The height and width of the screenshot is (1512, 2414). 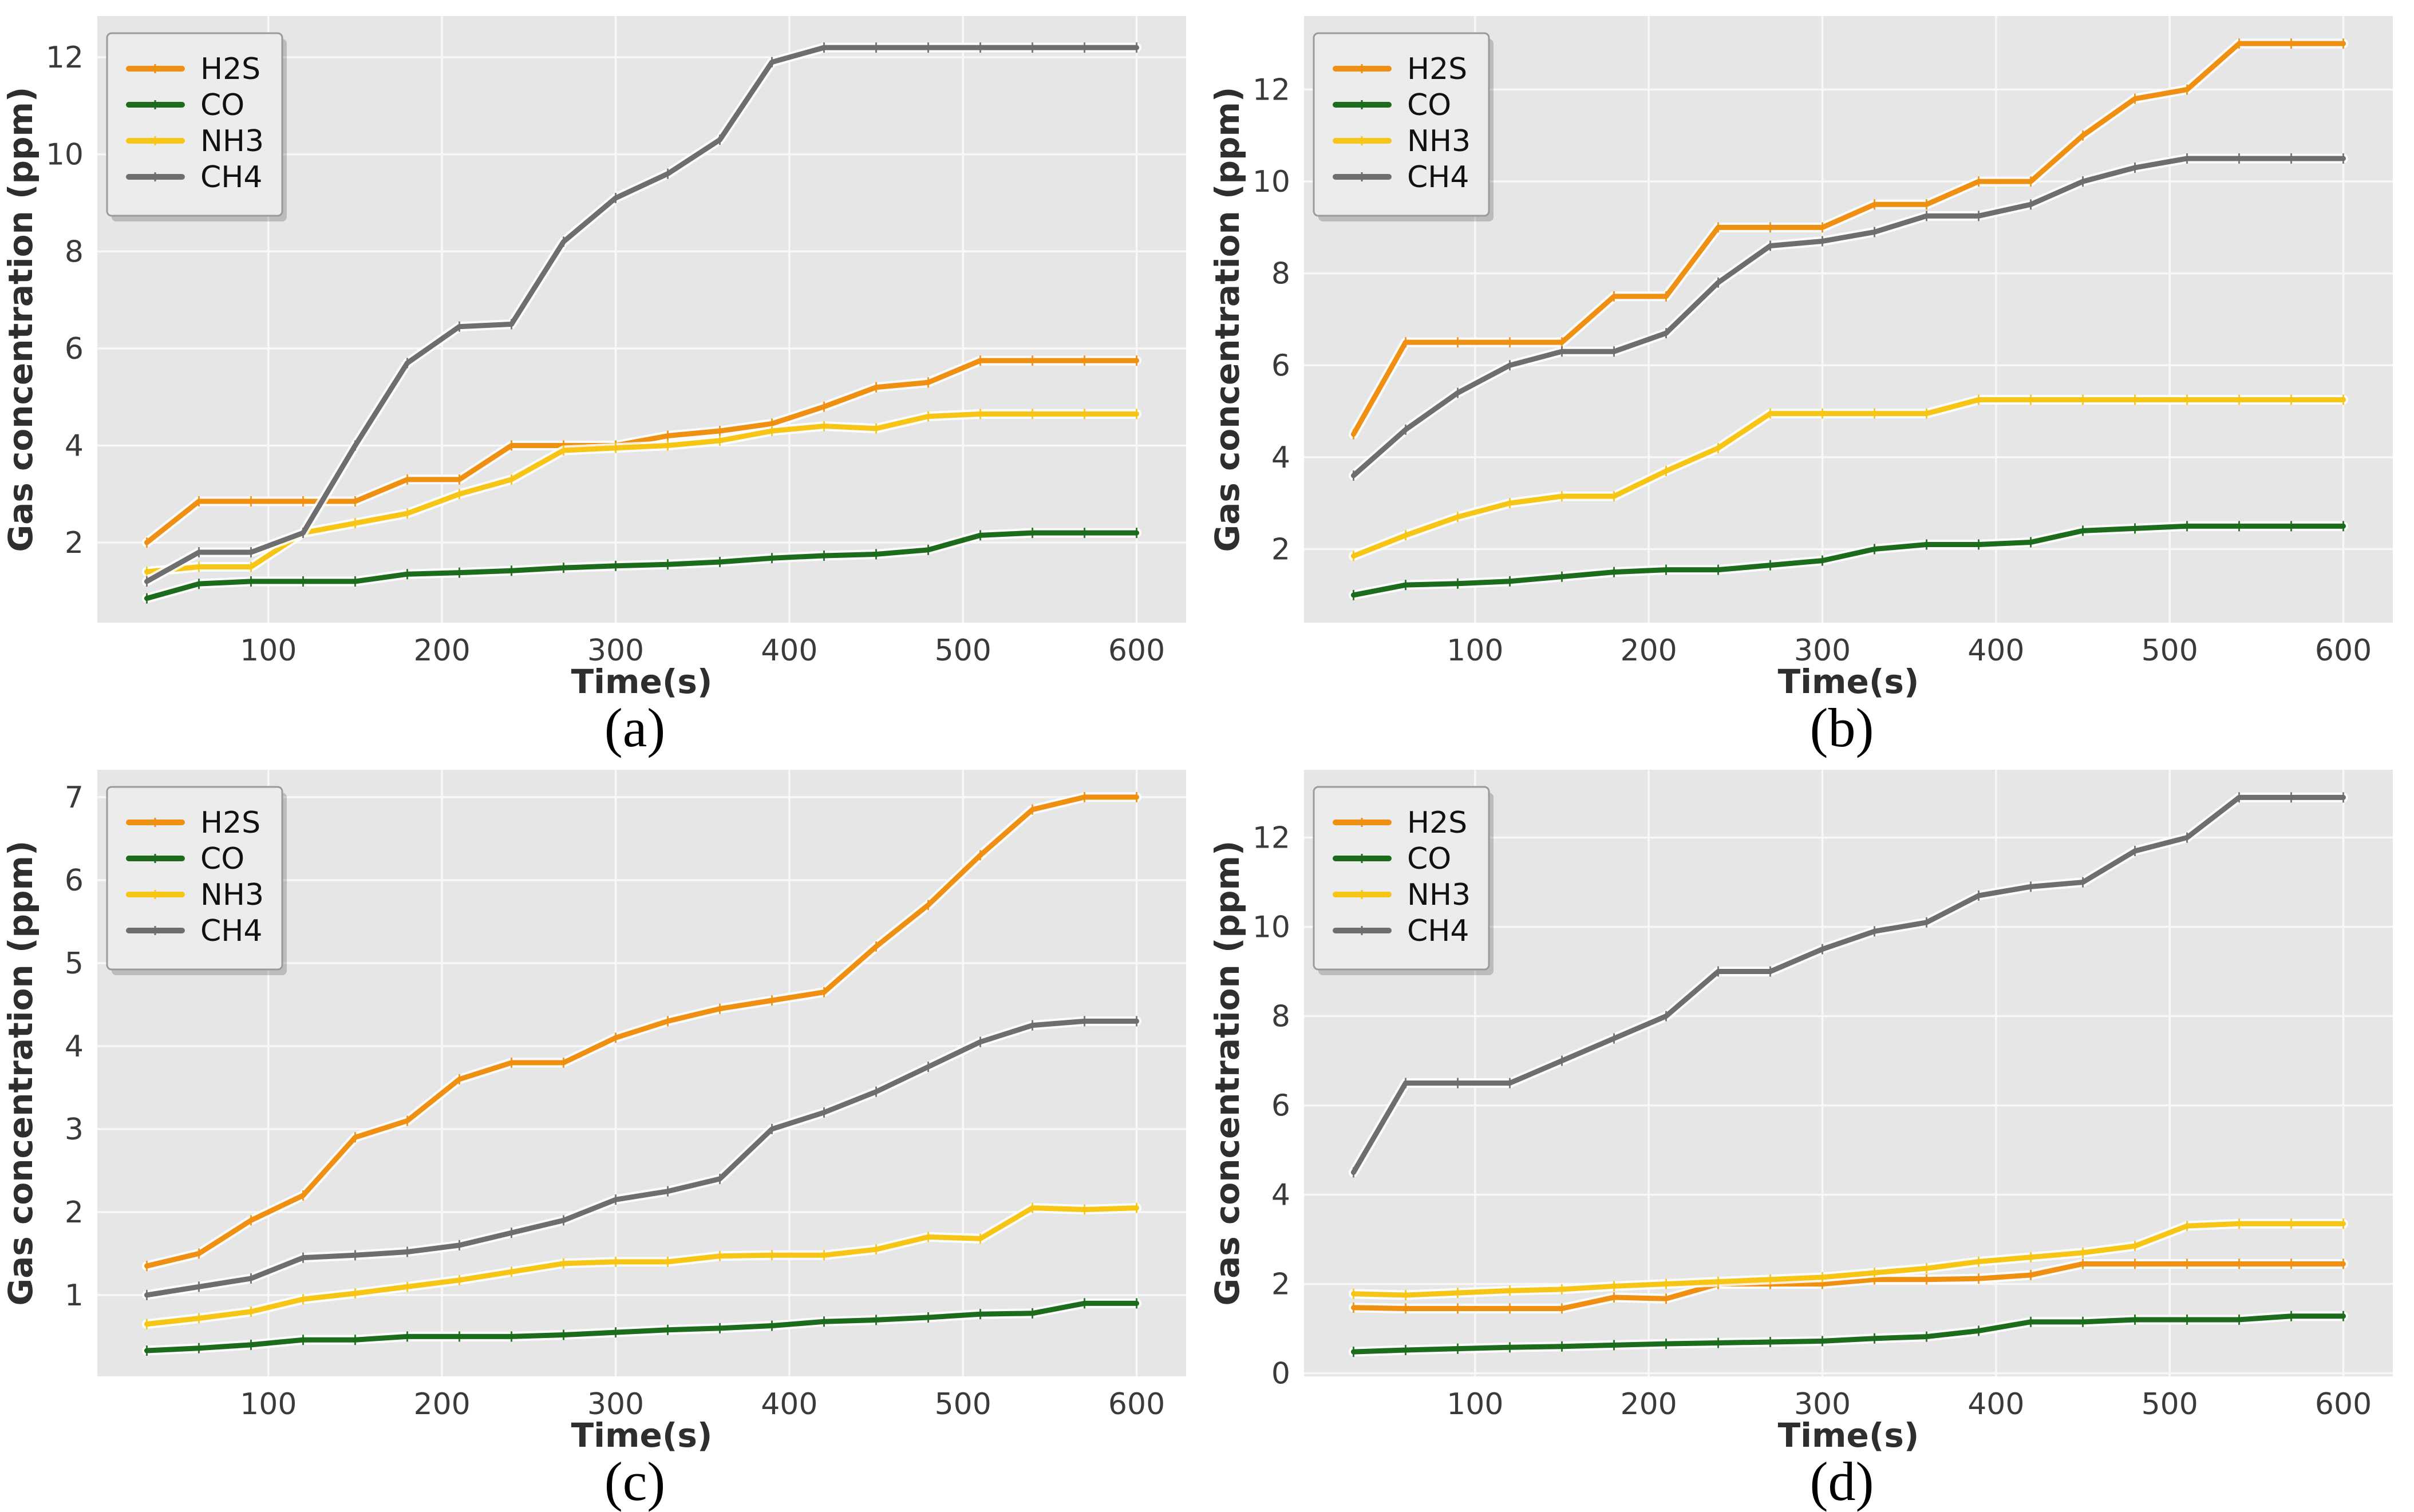 I want to click on chart-d-caption: (d), so click(x=1841, y=1481).